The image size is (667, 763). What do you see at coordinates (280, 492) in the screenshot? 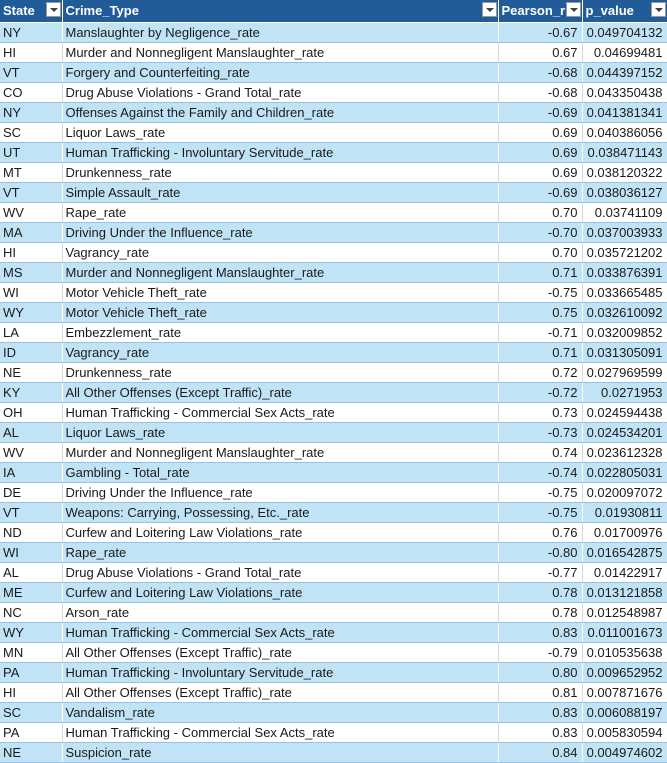
I see `cell-crime-type: Driving Under the Influence_rate` at bounding box center [280, 492].